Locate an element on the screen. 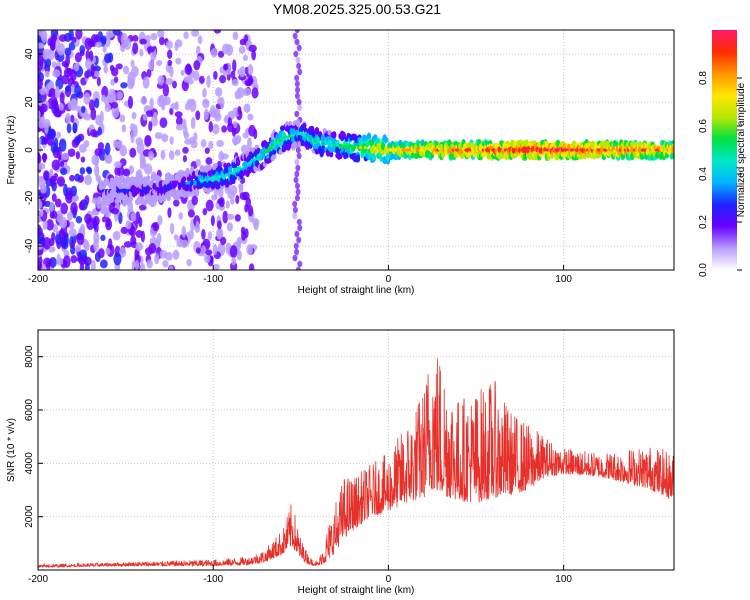 The height and width of the screenshot is (600, 750). colorbar-gradient is located at coordinates (724, 150).